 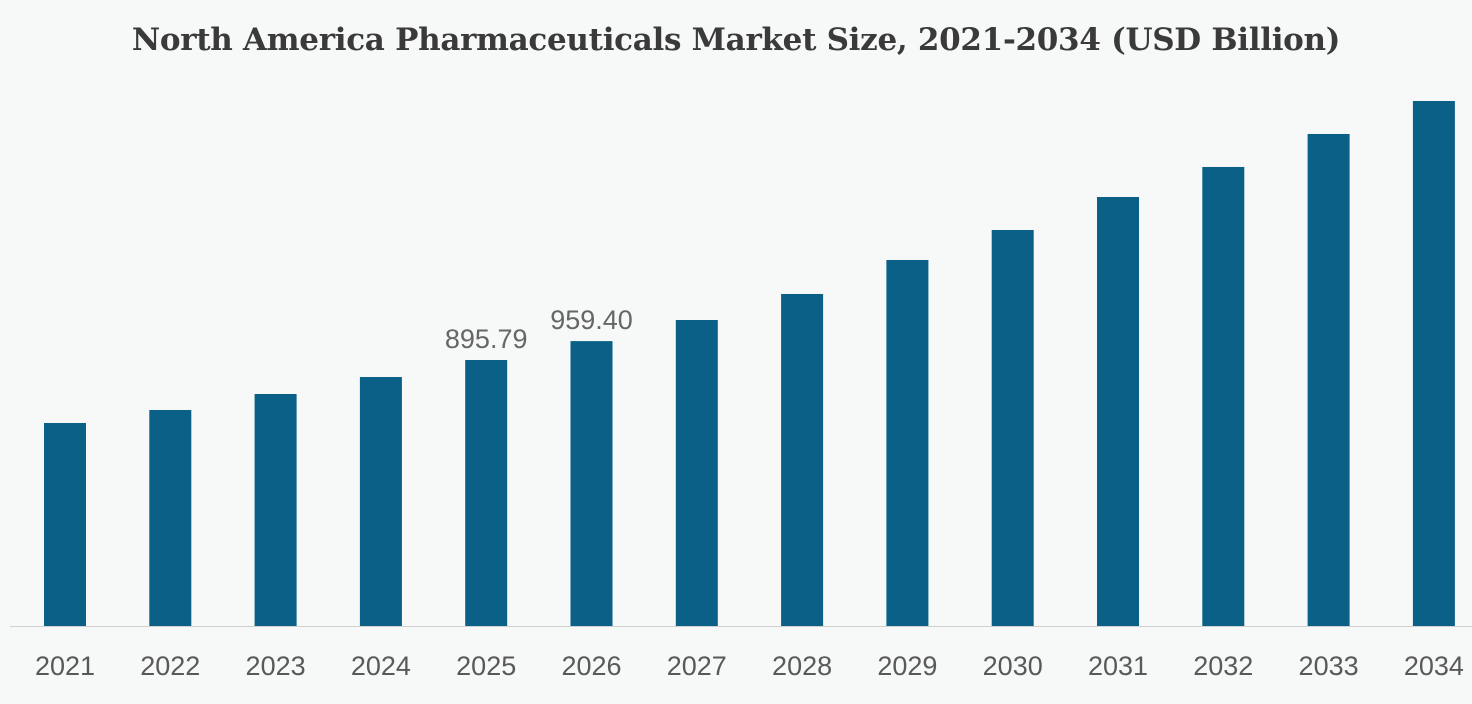 What do you see at coordinates (696, 472) in the screenshot?
I see `bar-2027` at bounding box center [696, 472].